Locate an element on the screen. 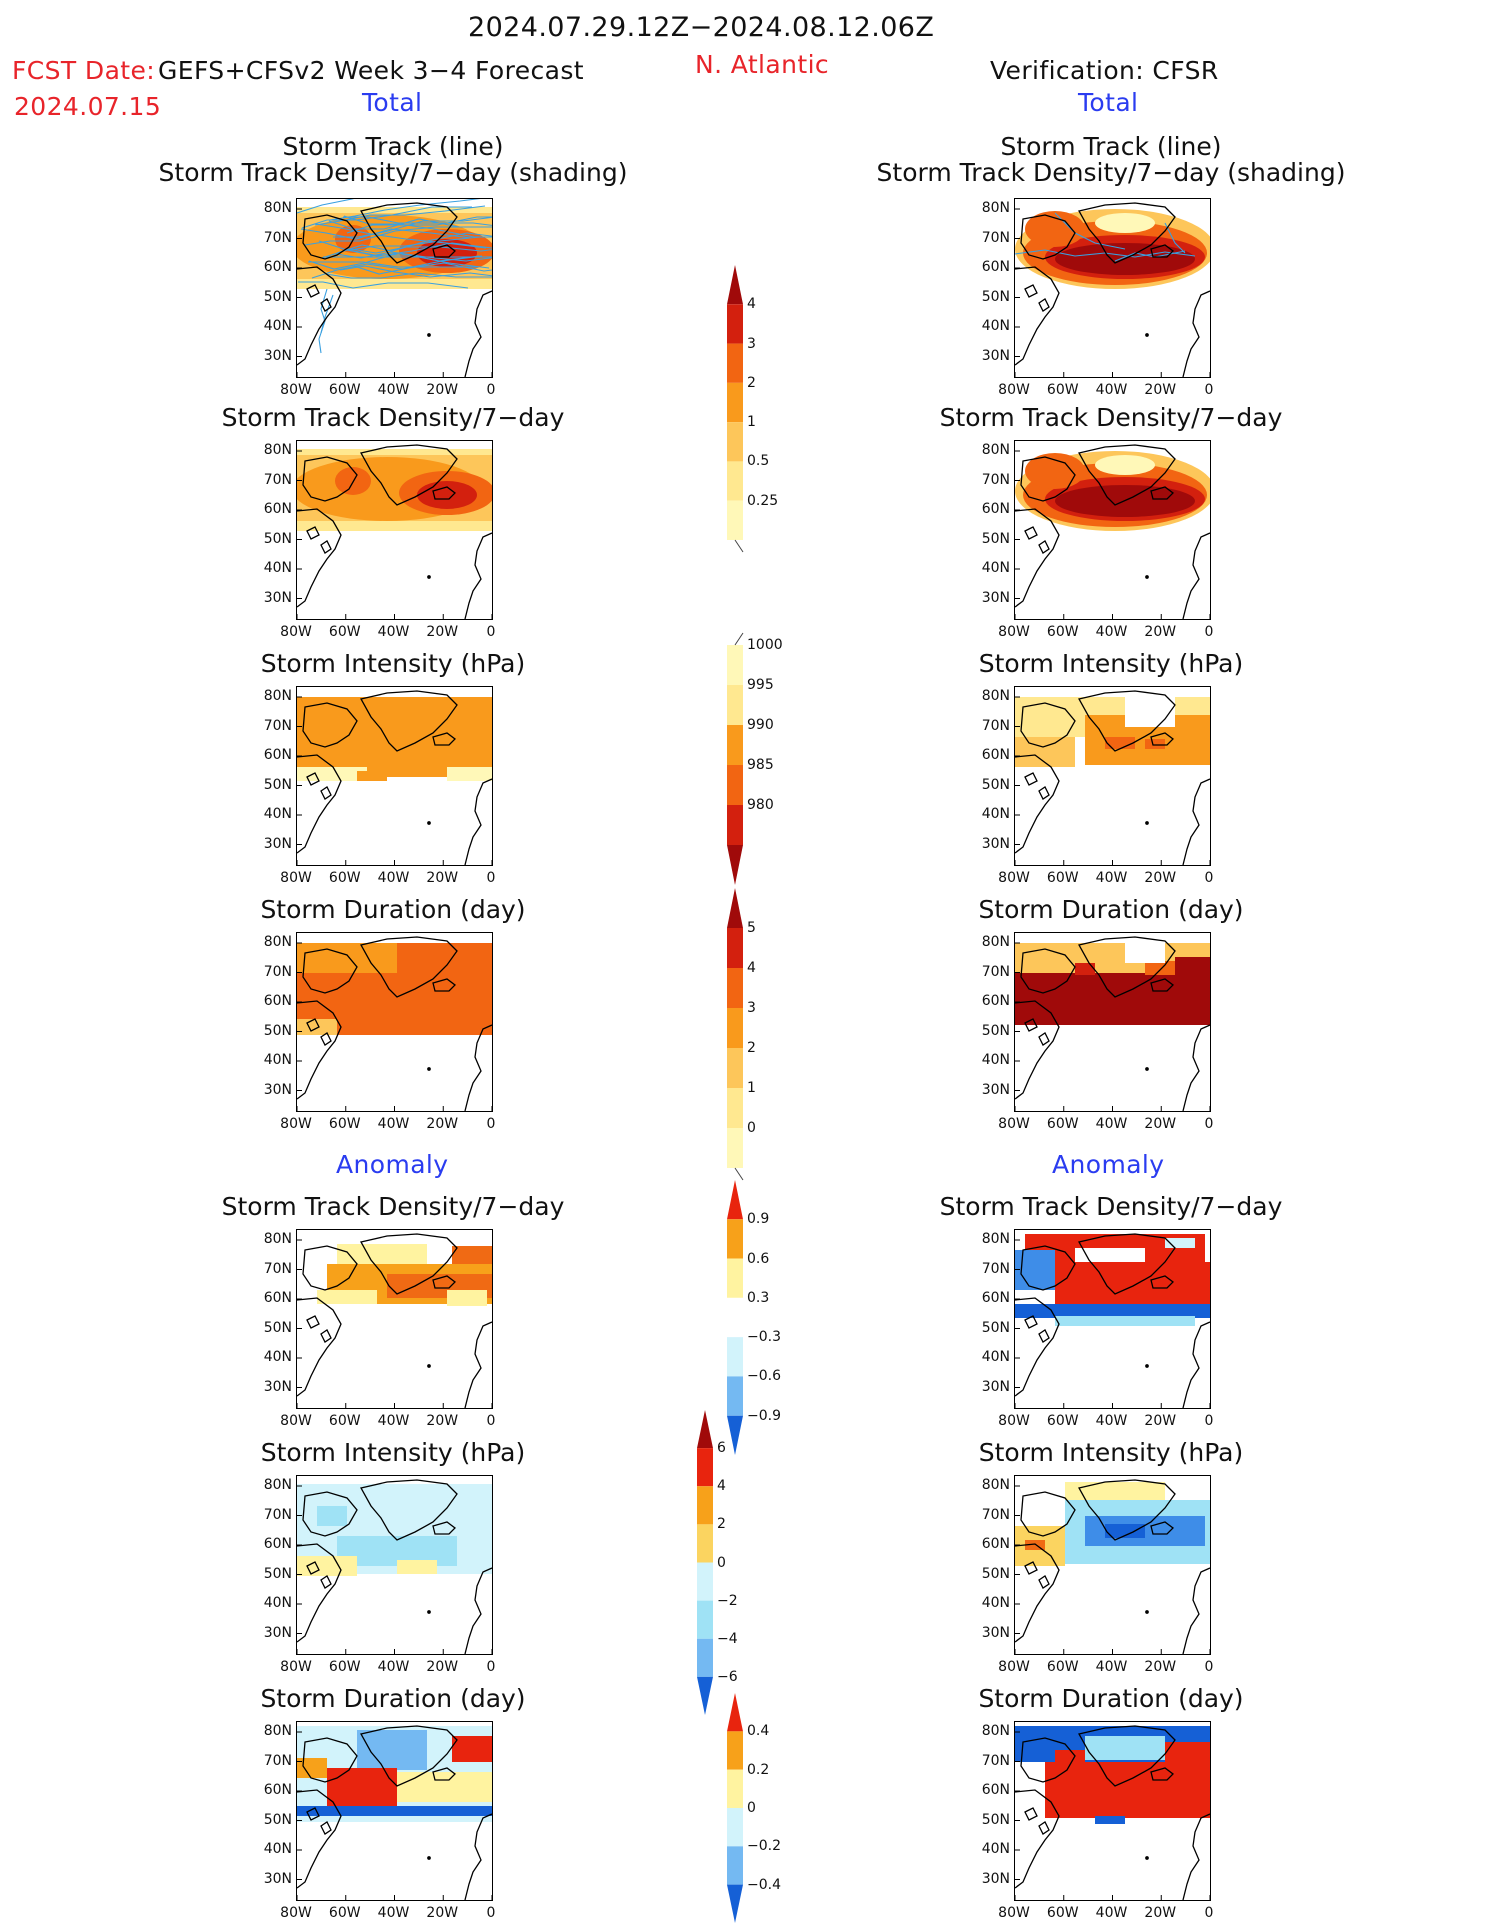 The height and width of the screenshot is (1927, 1487). region-label: N. Atlantic is located at coordinates (762, 64).